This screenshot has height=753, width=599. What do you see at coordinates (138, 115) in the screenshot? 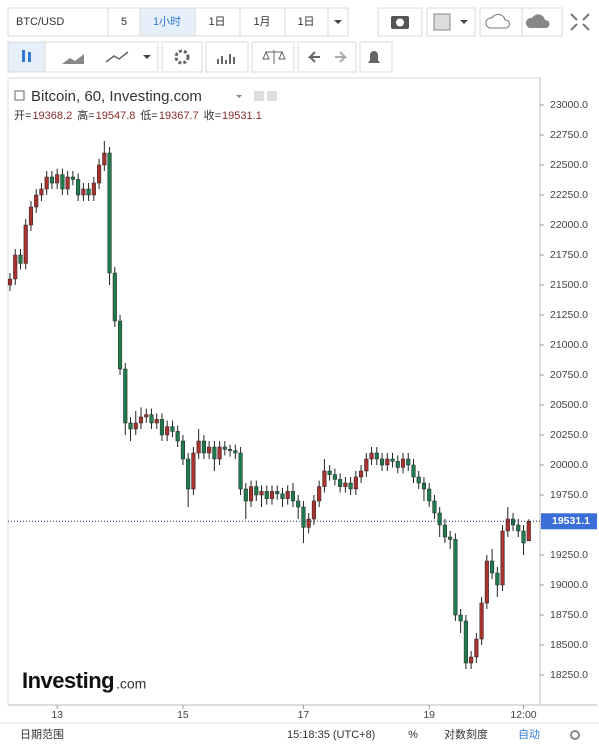
I see `ohlc-row: 开= 19368.2 高= 19547.8 低= 19367.7 收= 19531.1` at bounding box center [138, 115].